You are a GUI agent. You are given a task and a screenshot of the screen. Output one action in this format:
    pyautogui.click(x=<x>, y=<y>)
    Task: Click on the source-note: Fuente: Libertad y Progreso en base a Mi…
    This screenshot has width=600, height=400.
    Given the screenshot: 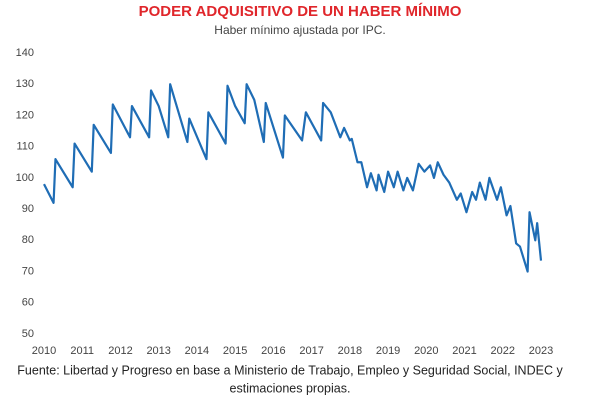 What is the action you would take?
    pyautogui.click(x=290, y=370)
    